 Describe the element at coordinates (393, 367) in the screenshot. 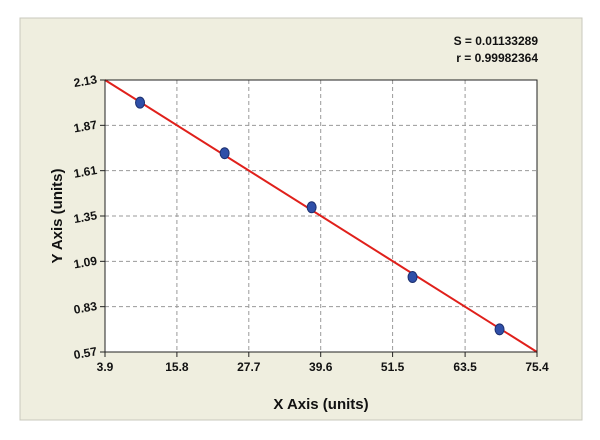

I see `x-tick-label: 51.5` at that location.